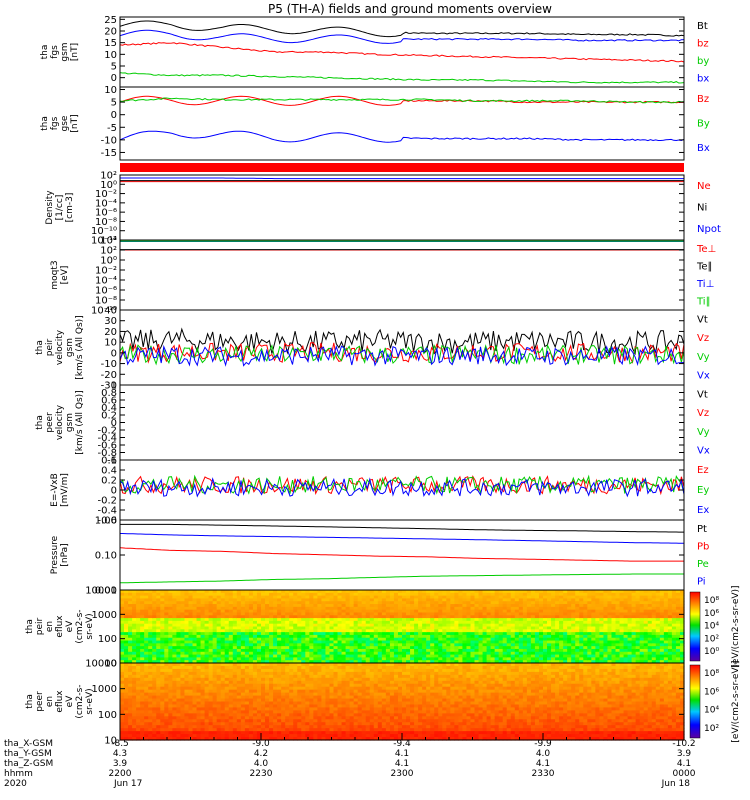 The width and height of the screenshot is (750, 800). What do you see at coordinates (50, 626) in the screenshot?
I see `y-axis-label: en` at bounding box center [50, 626].